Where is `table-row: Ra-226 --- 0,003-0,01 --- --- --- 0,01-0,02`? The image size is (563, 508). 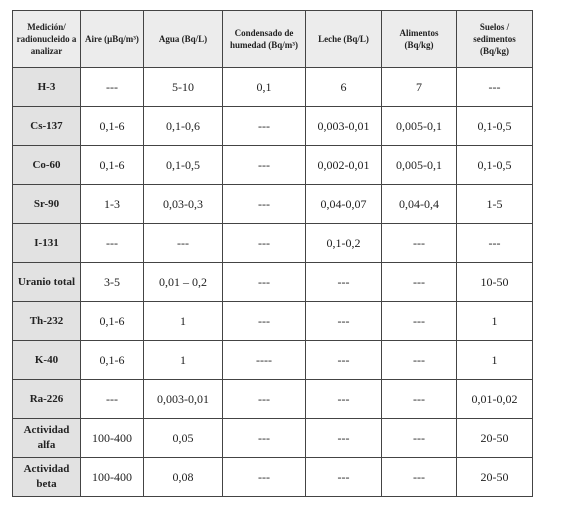 table-row: Ra-226 --- 0,003-0,01 --- --- --- 0,01-0,02 is located at coordinates (272, 399).